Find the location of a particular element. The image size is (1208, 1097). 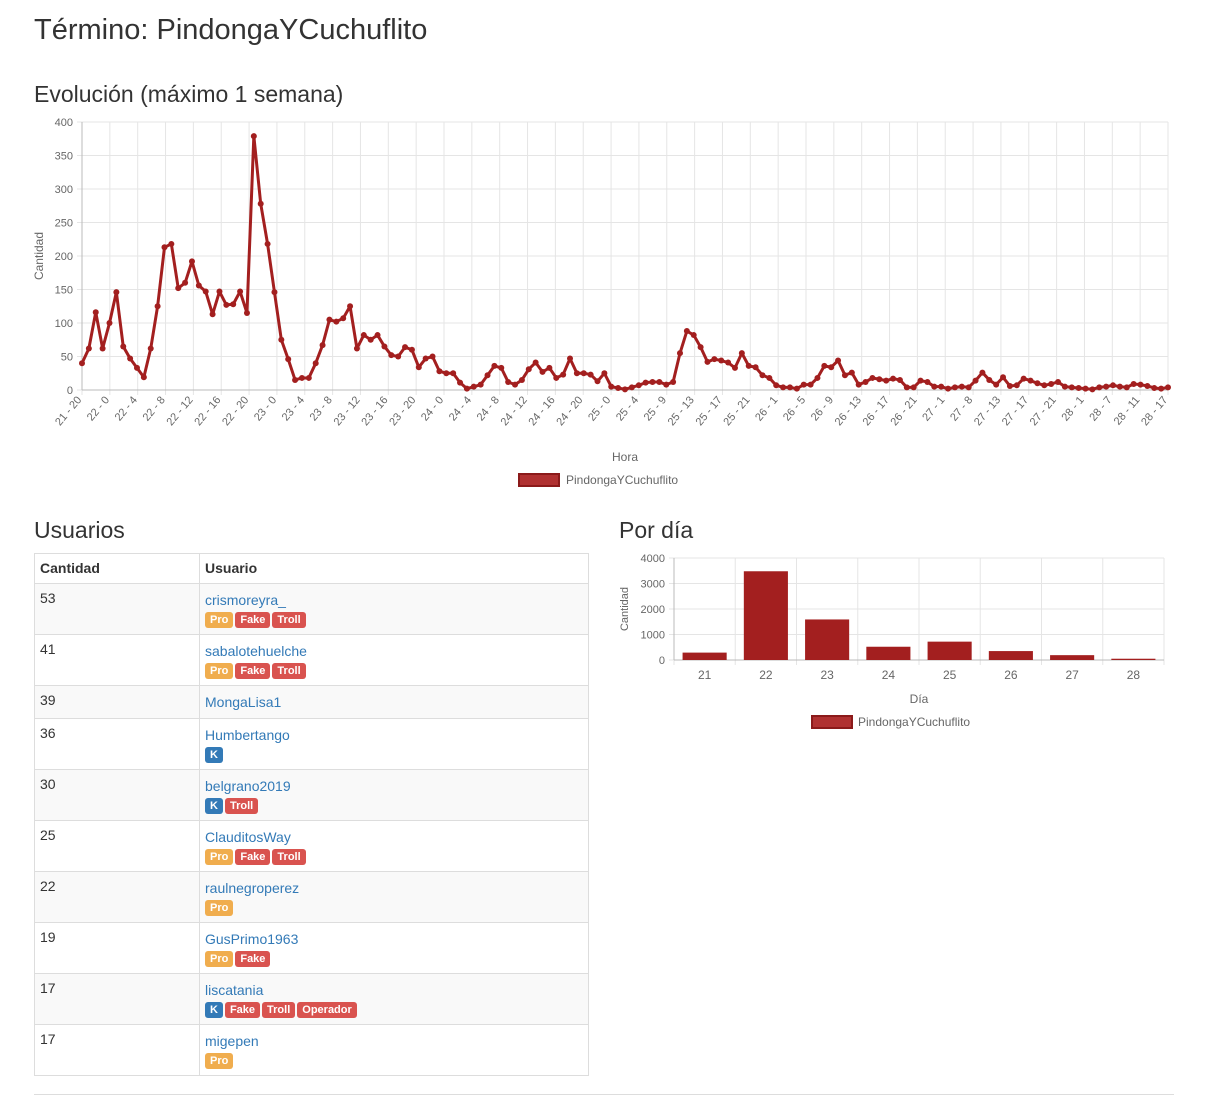

table-row: 53 crismoreyra_ Pro Fake Troll is located at coordinates (311, 609).